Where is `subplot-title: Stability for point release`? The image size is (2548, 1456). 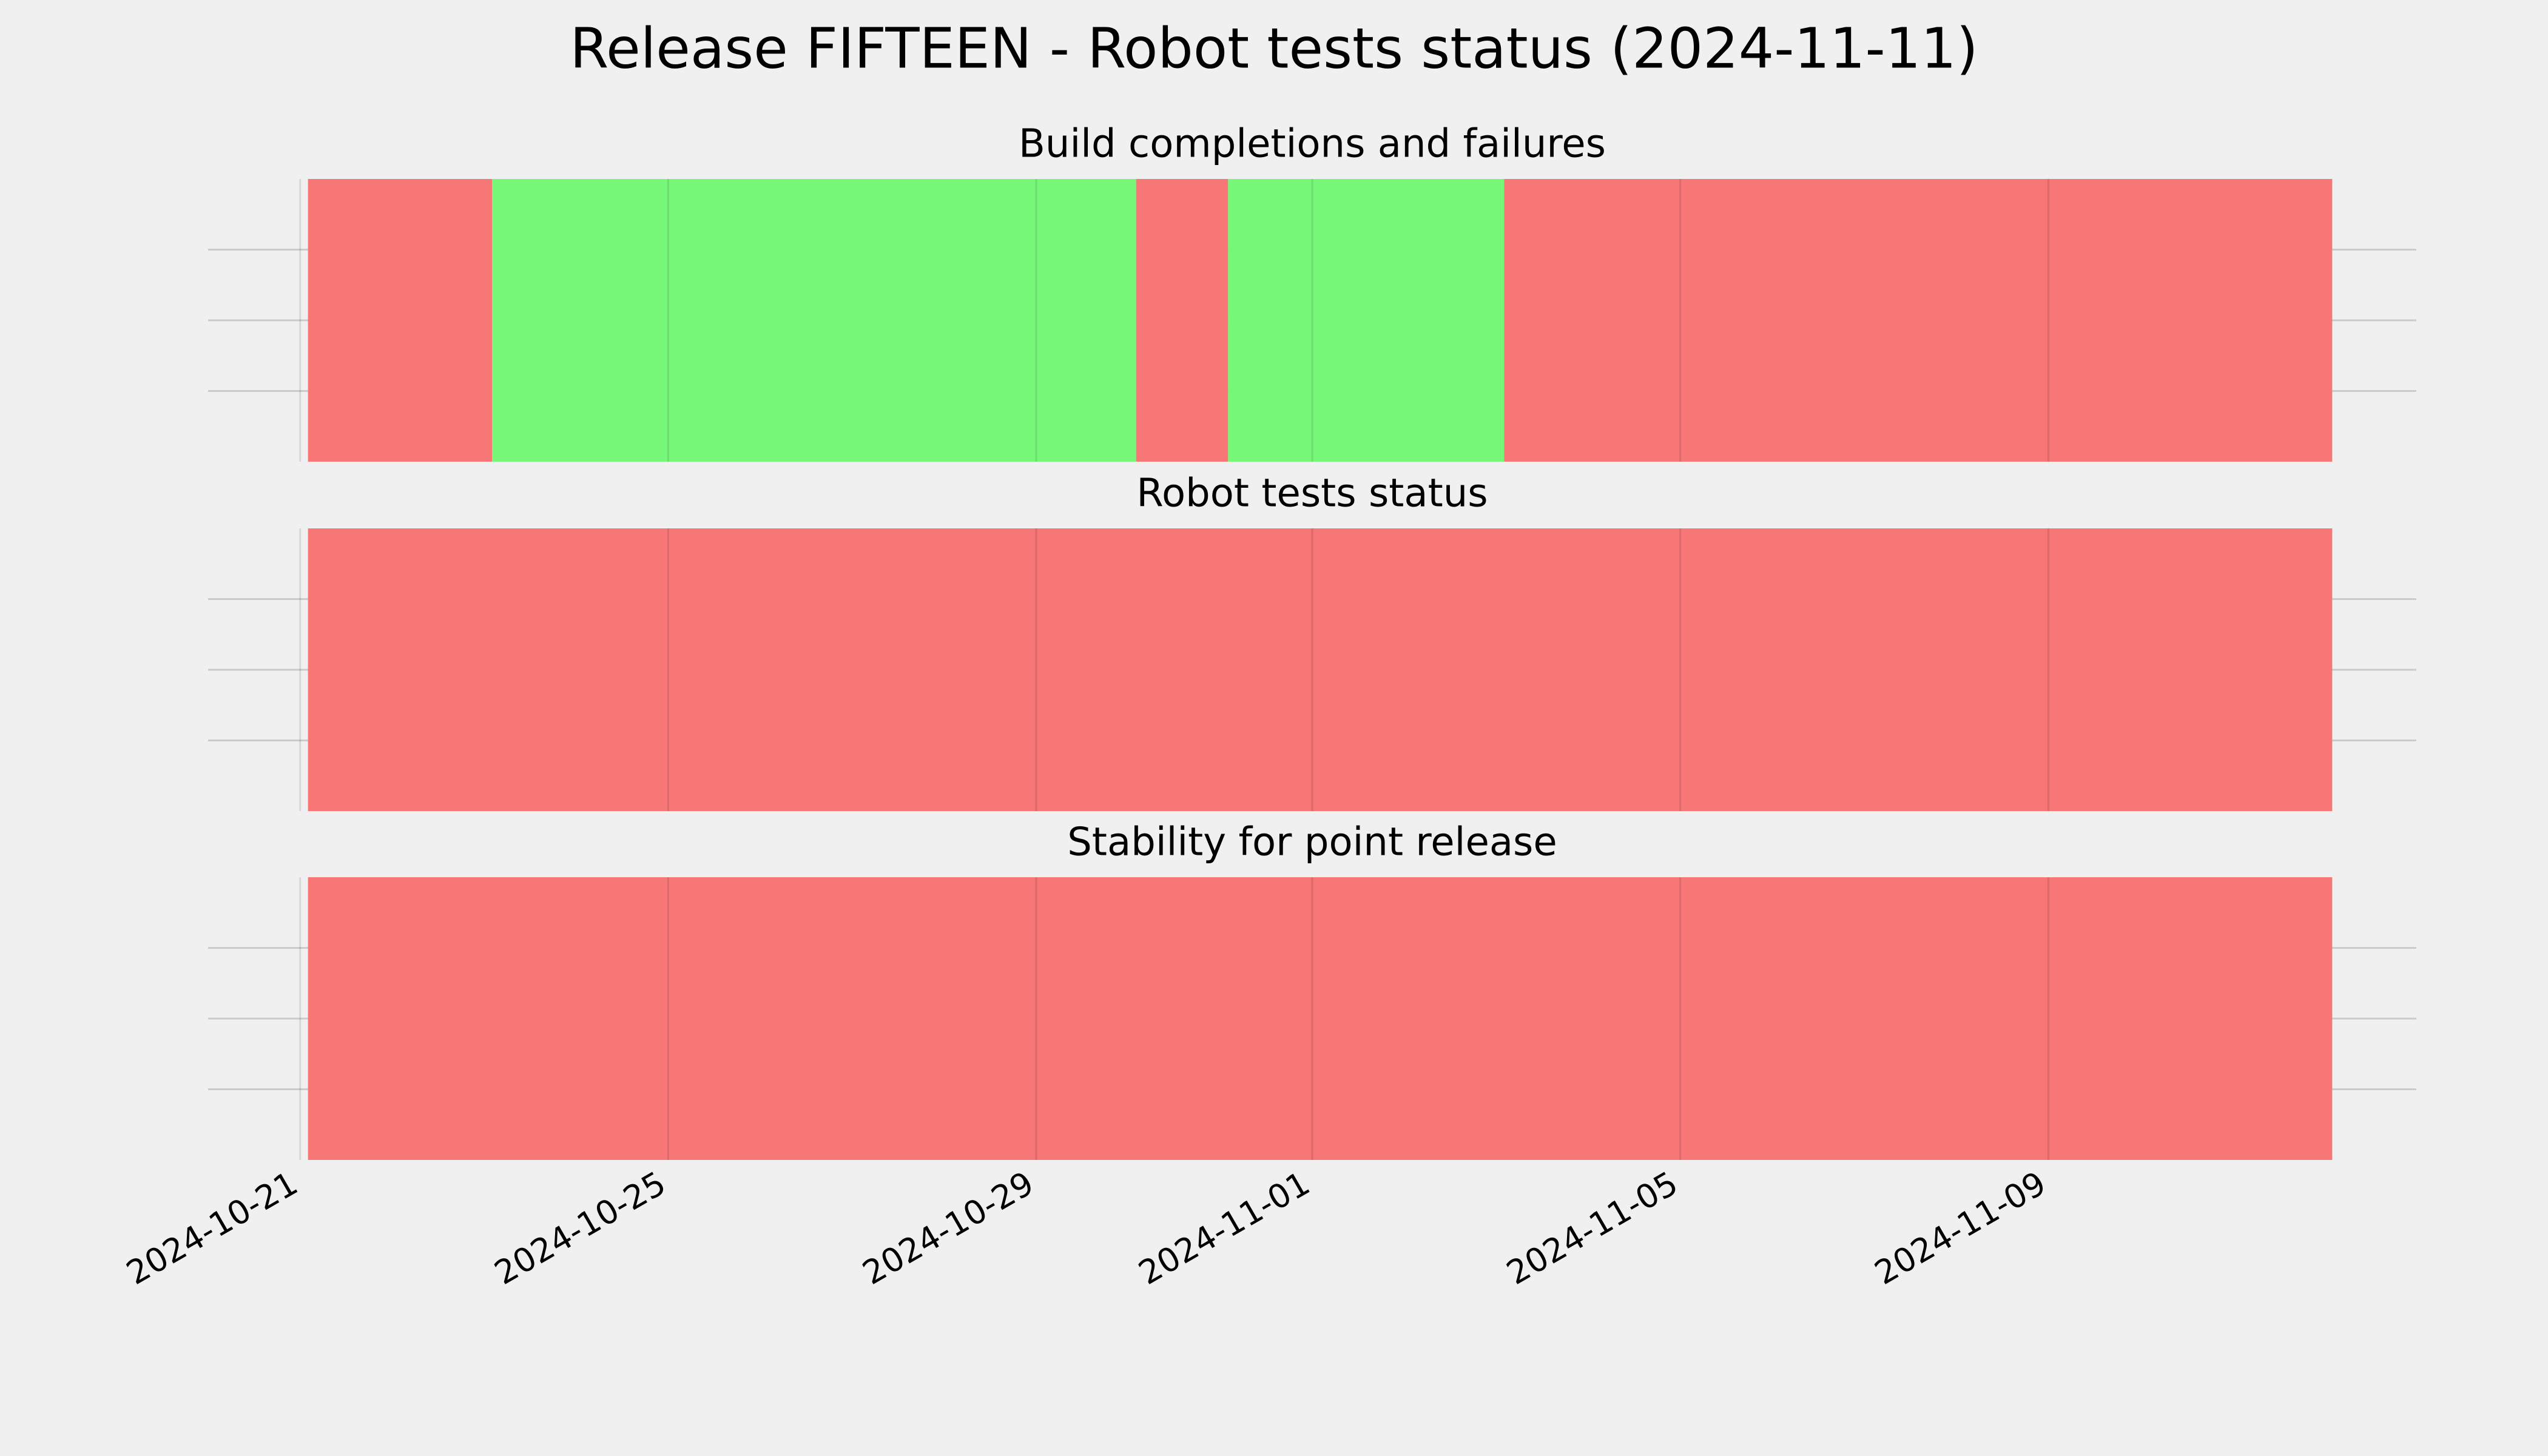 subplot-title: Stability for point release is located at coordinates (1312, 842).